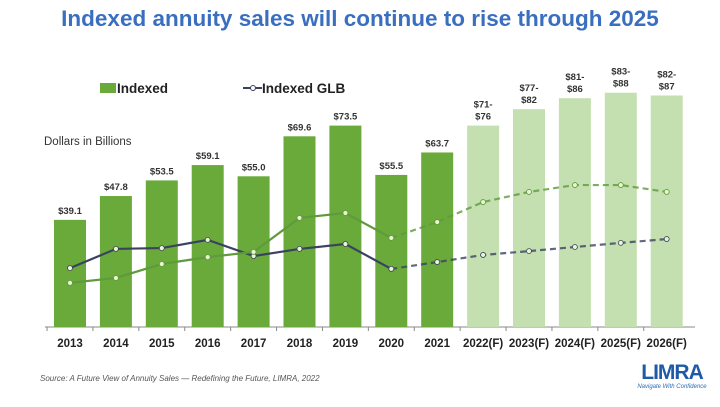 This screenshot has height=407, width=720. What do you see at coordinates (142, 88) in the screenshot?
I see `legend-label-indexed: Indexed` at bounding box center [142, 88].